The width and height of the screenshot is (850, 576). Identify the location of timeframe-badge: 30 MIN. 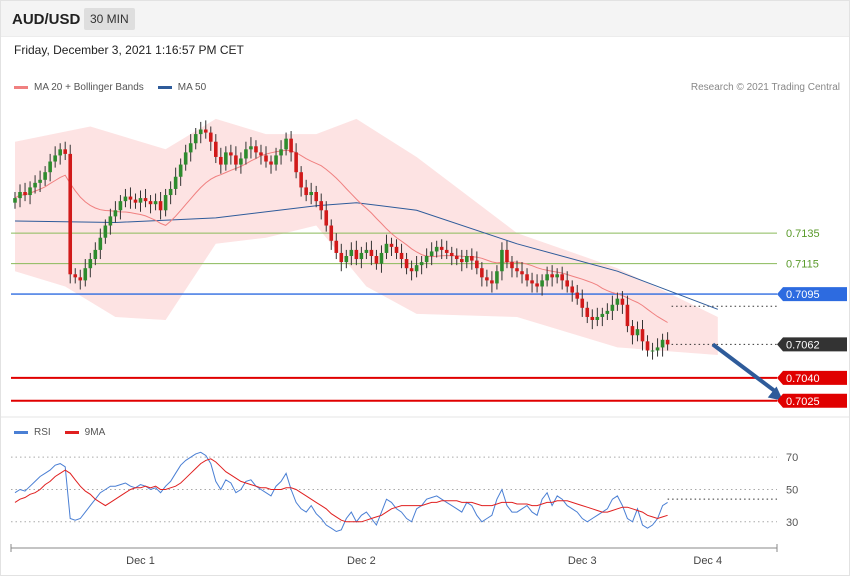
(109, 19).